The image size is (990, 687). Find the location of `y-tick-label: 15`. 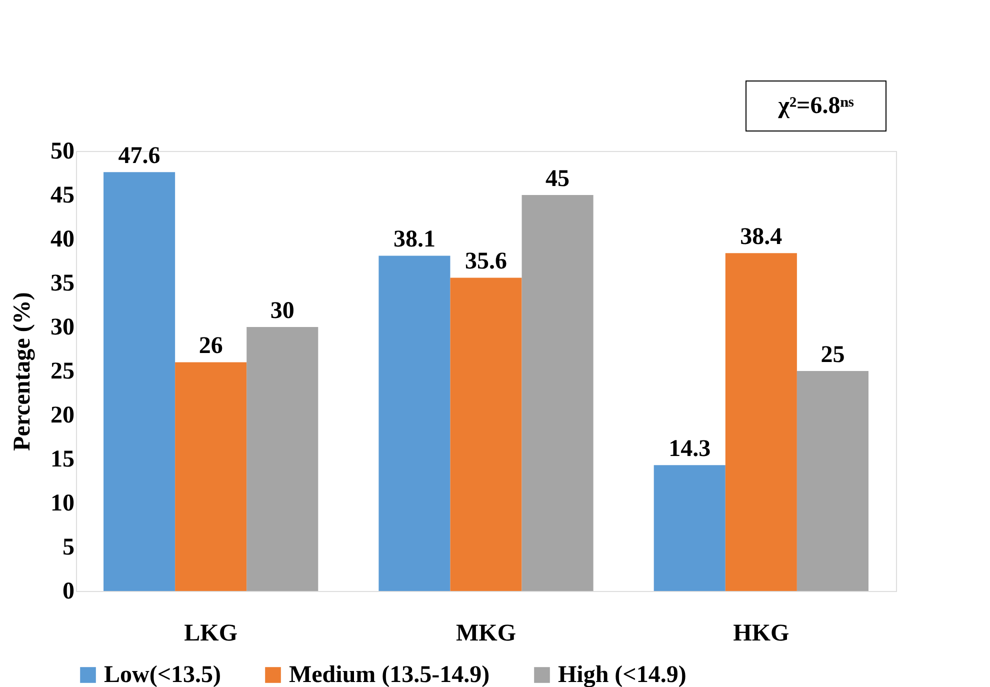

y-tick-label: 15 is located at coordinates (62, 459).